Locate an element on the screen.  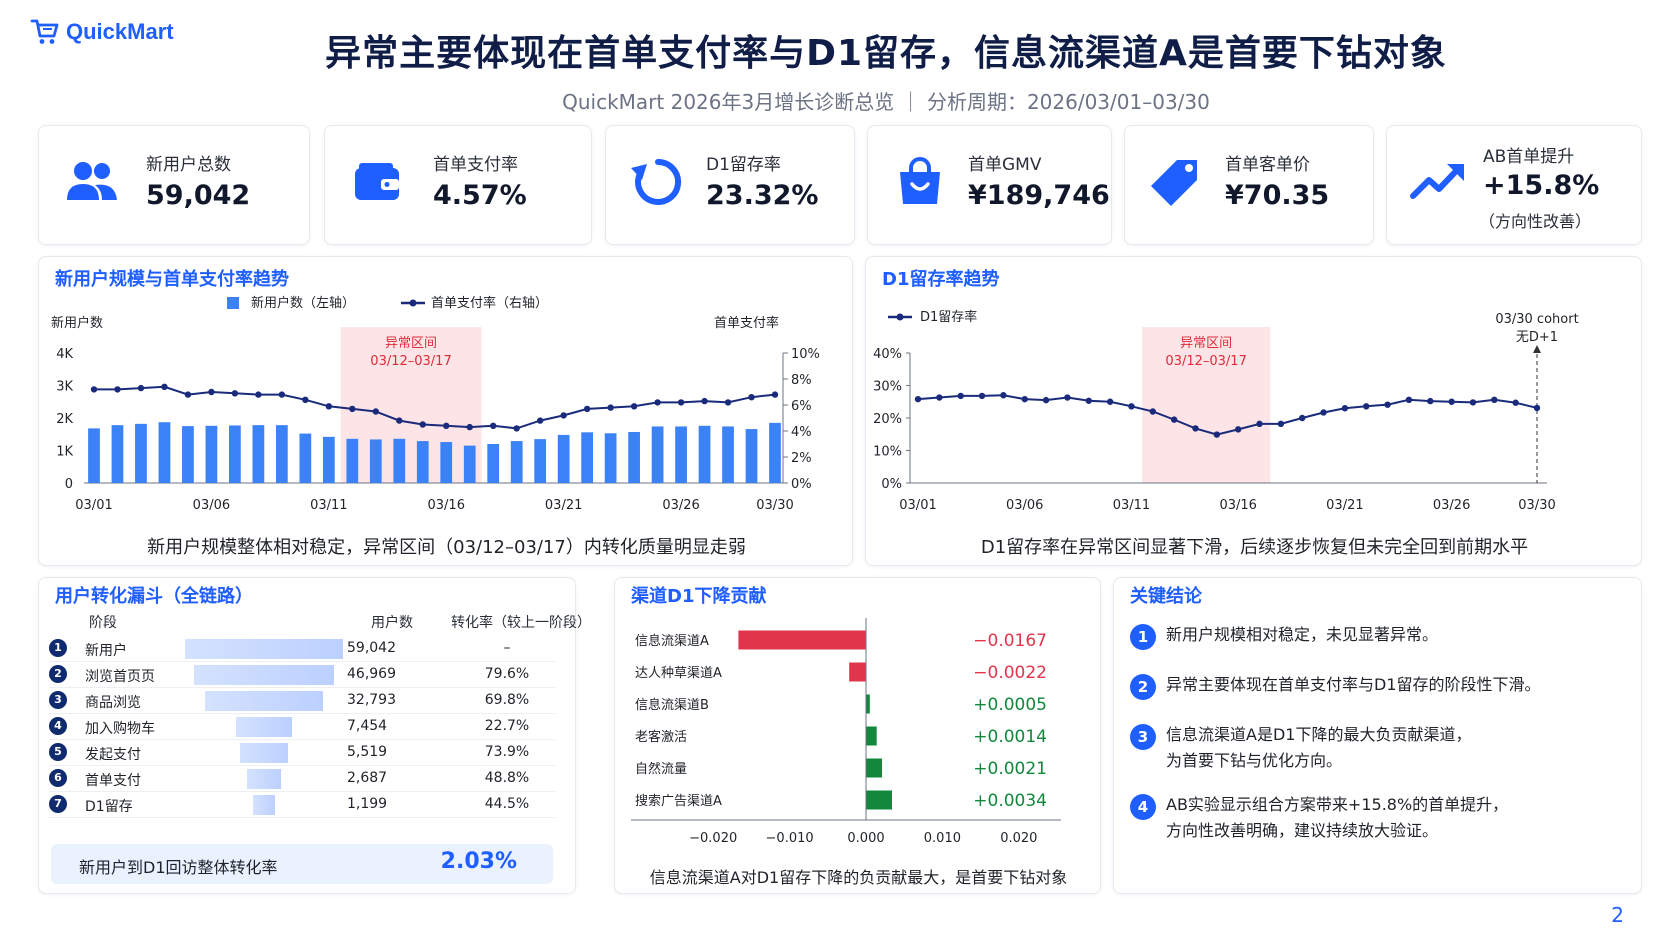
y-tick-label: 3K is located at coordinates (64, 387).